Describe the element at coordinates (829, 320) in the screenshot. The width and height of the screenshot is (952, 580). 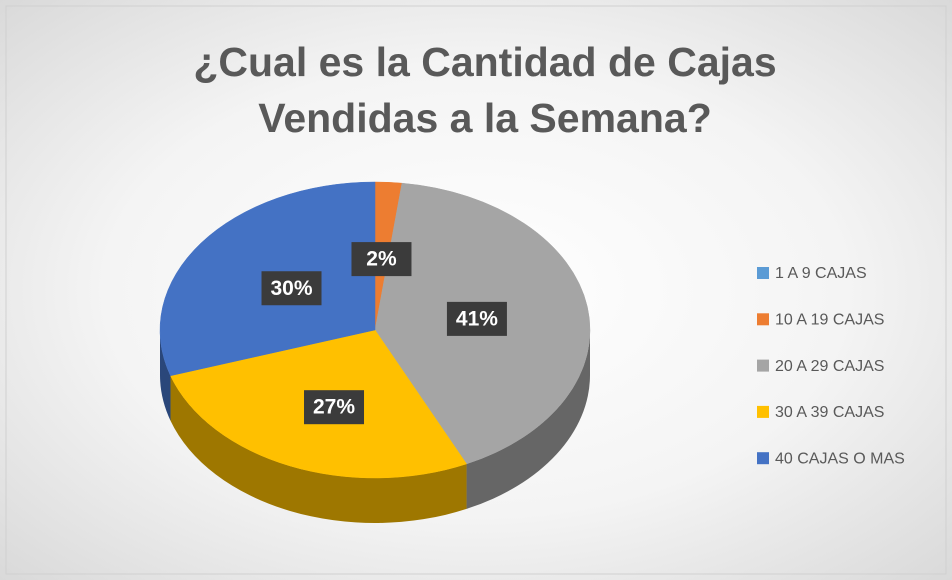
I see `legend-label: 10 A 19 CAJAS` at that location.